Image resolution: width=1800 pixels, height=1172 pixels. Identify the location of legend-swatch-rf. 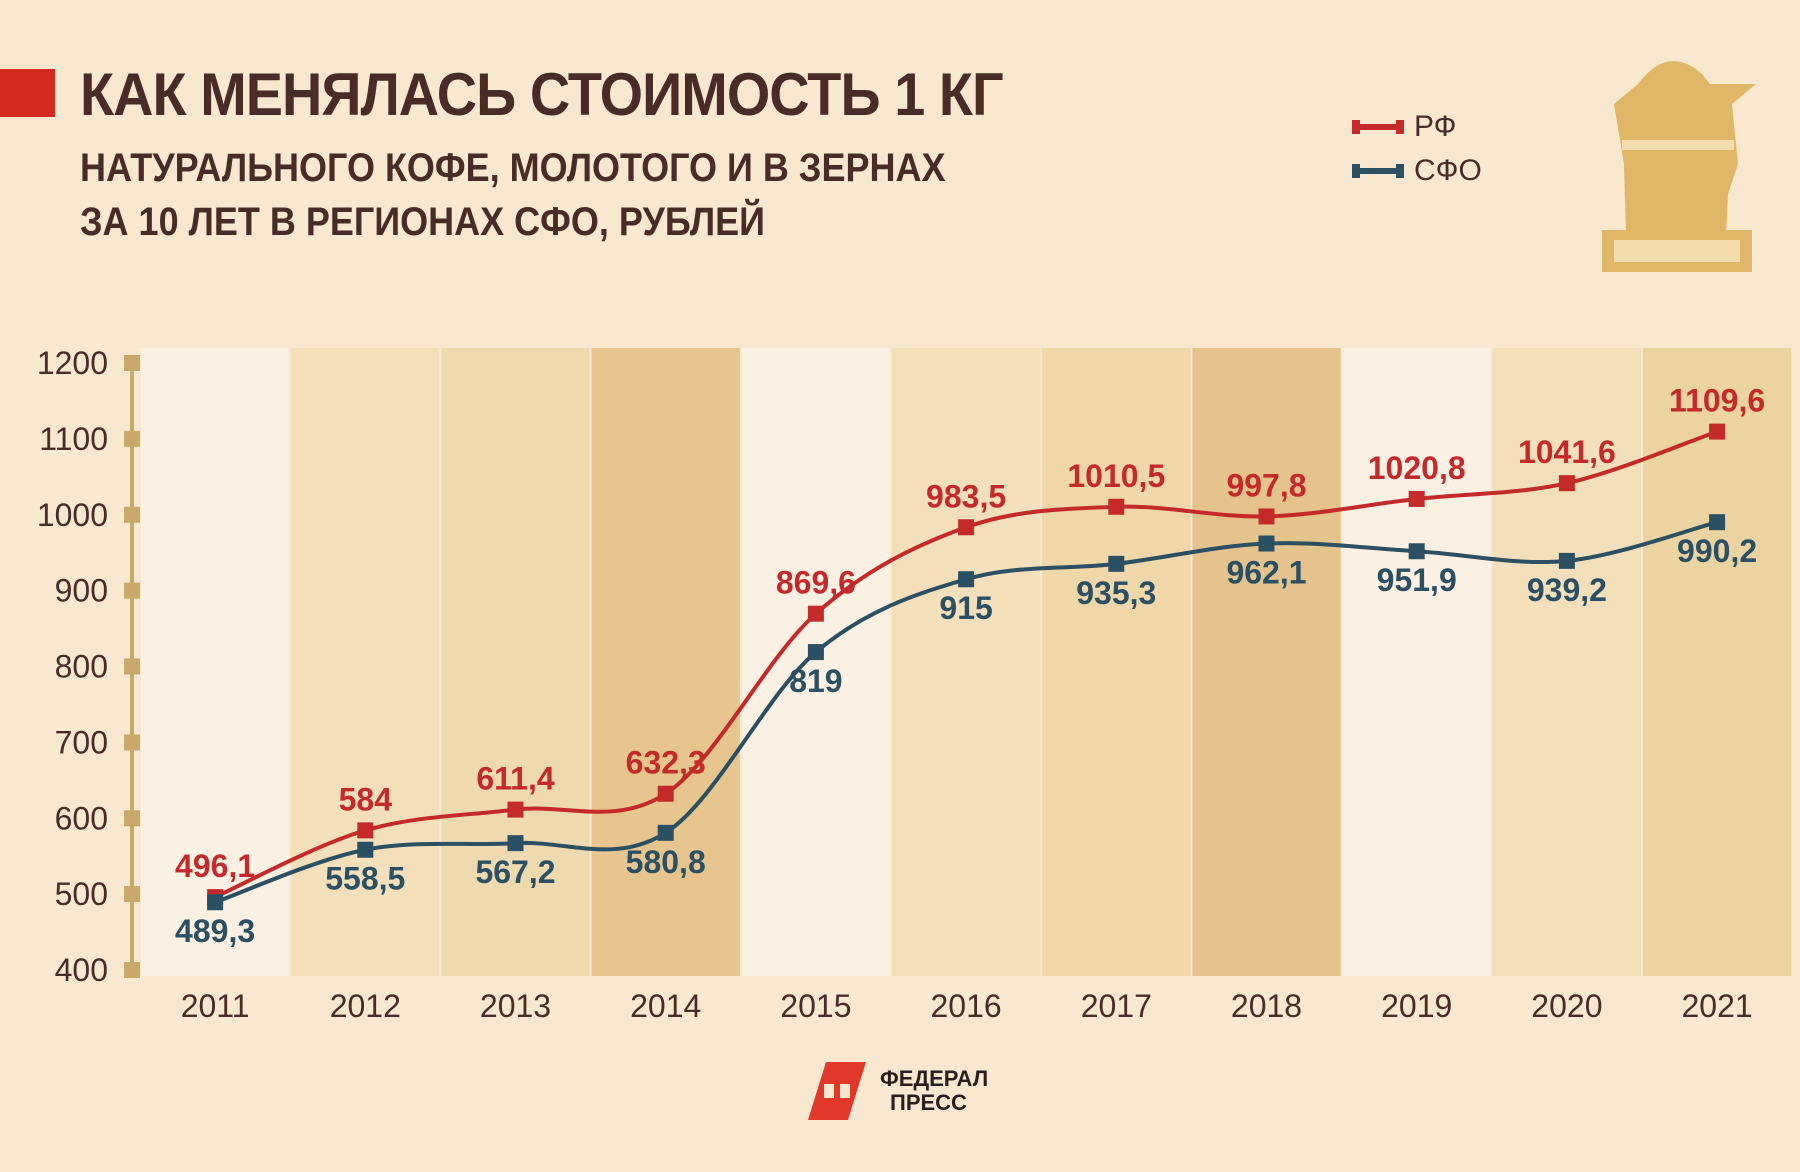
(1378, 127).